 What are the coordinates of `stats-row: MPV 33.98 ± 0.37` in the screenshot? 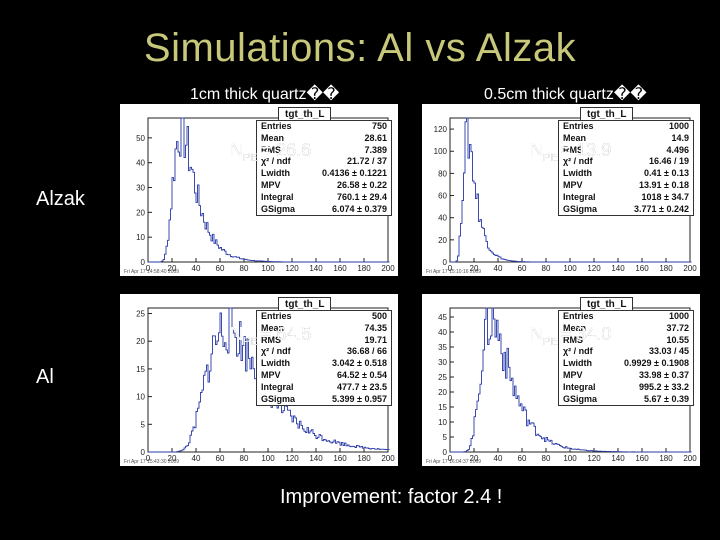 It's located at (626, 376).